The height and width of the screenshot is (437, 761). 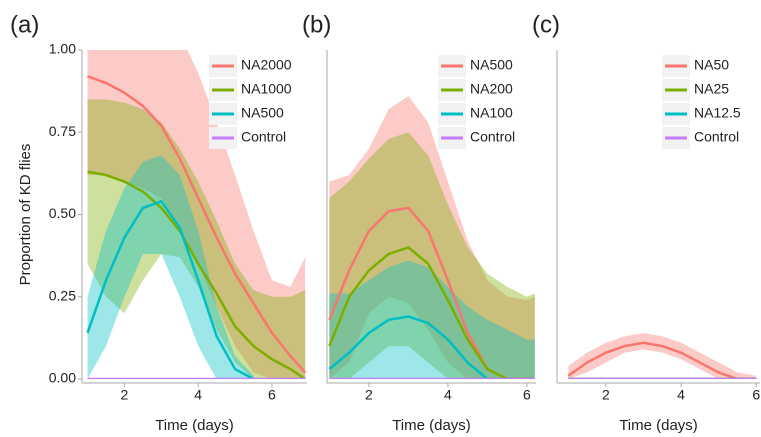 I want to click on legend-label: NA50, so click(x=711, y=65).